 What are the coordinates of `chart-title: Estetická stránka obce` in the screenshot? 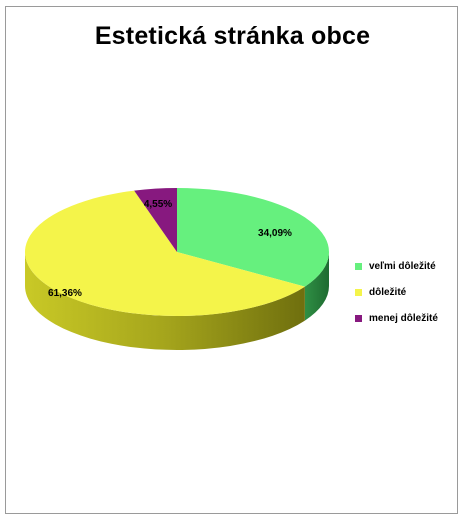 It's located at (232, 36).